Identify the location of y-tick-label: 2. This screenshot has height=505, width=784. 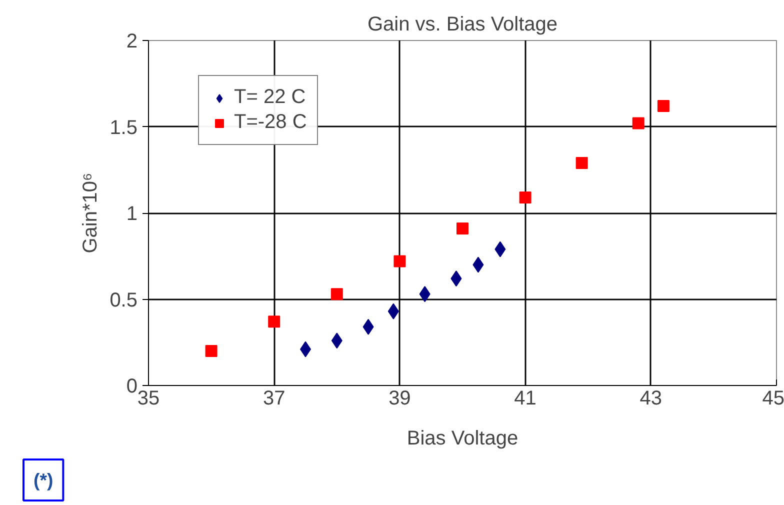
(132, 41).